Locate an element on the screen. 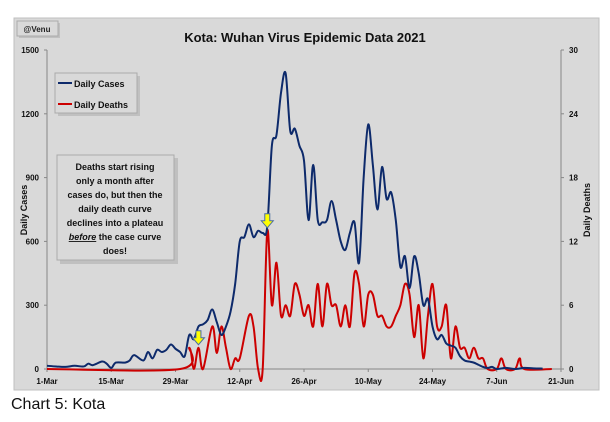 The height and width of the screenshot is (422, 610). x-tick-label: 21-Jun is located at coordinates (561, 381).